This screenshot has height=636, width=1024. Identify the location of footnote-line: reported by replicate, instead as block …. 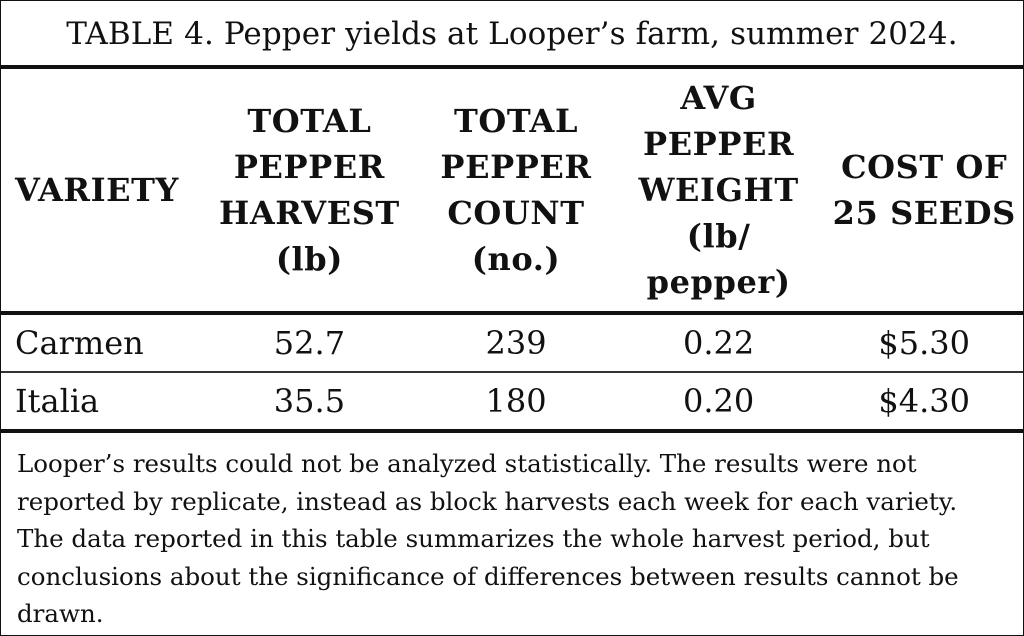
(487, 501).